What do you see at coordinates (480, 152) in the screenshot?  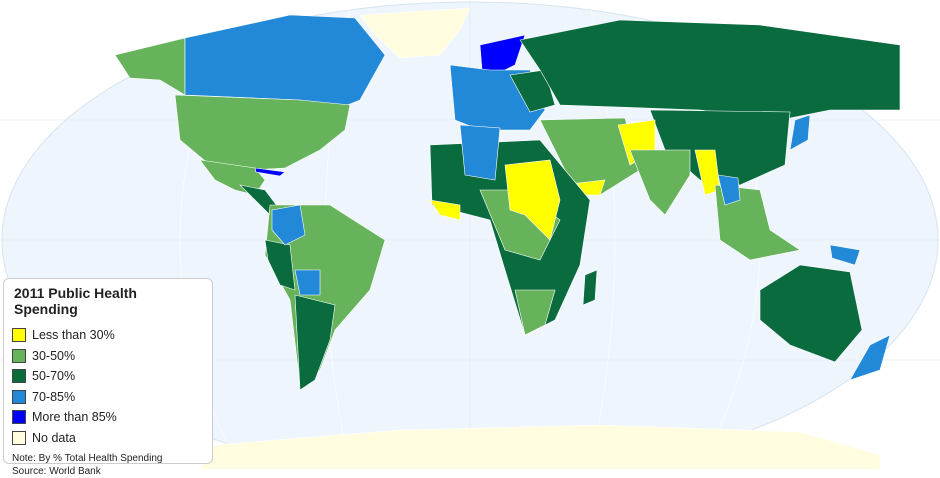 I see `region-north-africa` at bounding box center [480, 152].